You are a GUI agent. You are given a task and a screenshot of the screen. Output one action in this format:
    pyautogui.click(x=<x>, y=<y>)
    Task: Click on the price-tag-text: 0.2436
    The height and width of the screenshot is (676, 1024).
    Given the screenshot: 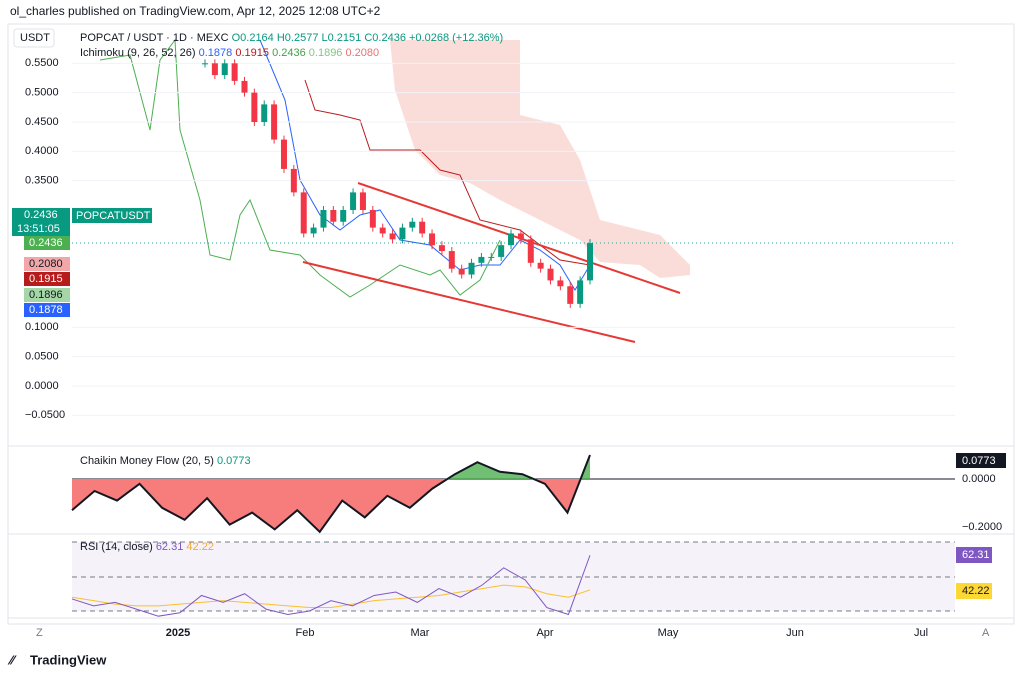 What is the action you would take?
    pyautogui.click(x=46, y=243)
    